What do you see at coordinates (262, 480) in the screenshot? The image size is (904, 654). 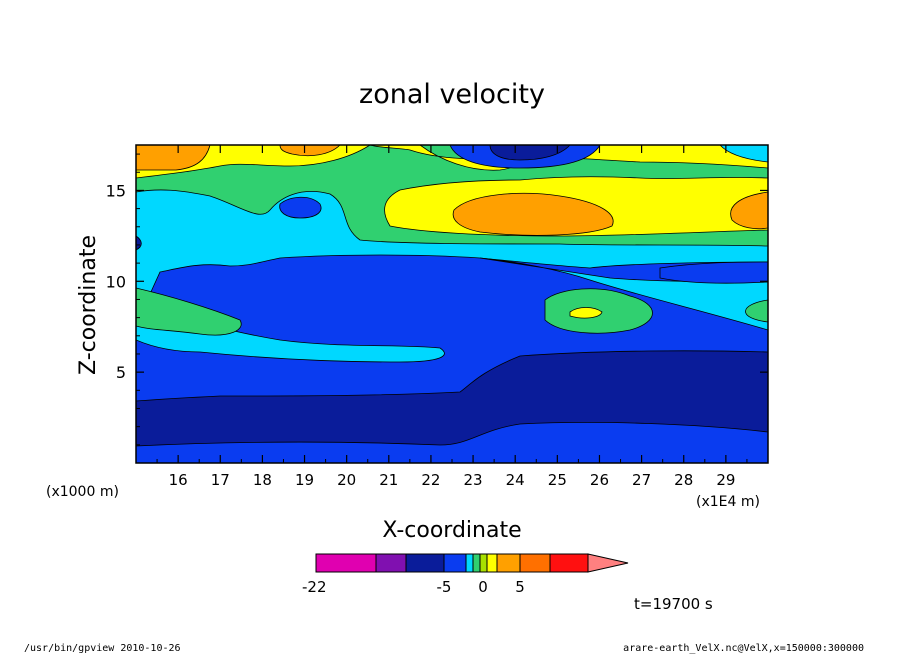 I see `x-tick-label: 18` at bounding box center [262, 480].